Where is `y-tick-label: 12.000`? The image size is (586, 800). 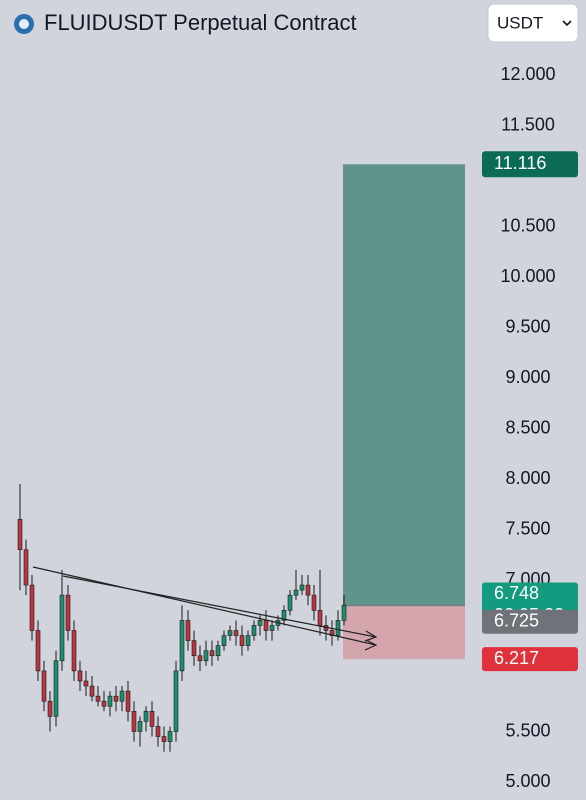 y-tick-label: 12.000 is located at coordinates (527, 74).